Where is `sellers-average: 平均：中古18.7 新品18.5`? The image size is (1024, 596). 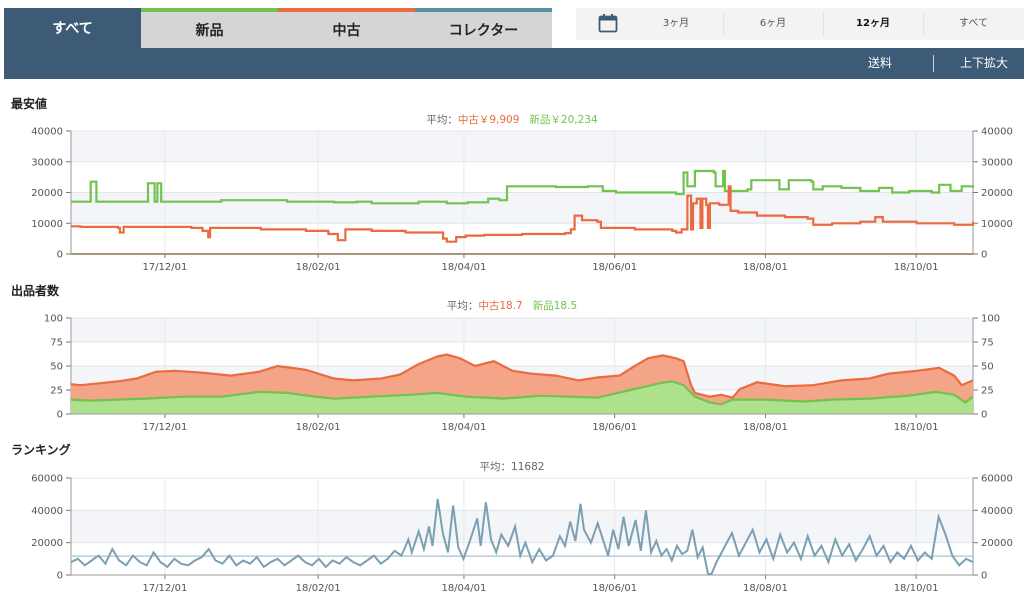 sellers-average: 平均：中古18.7 新品18.5 is located at coordinates (512, 305).